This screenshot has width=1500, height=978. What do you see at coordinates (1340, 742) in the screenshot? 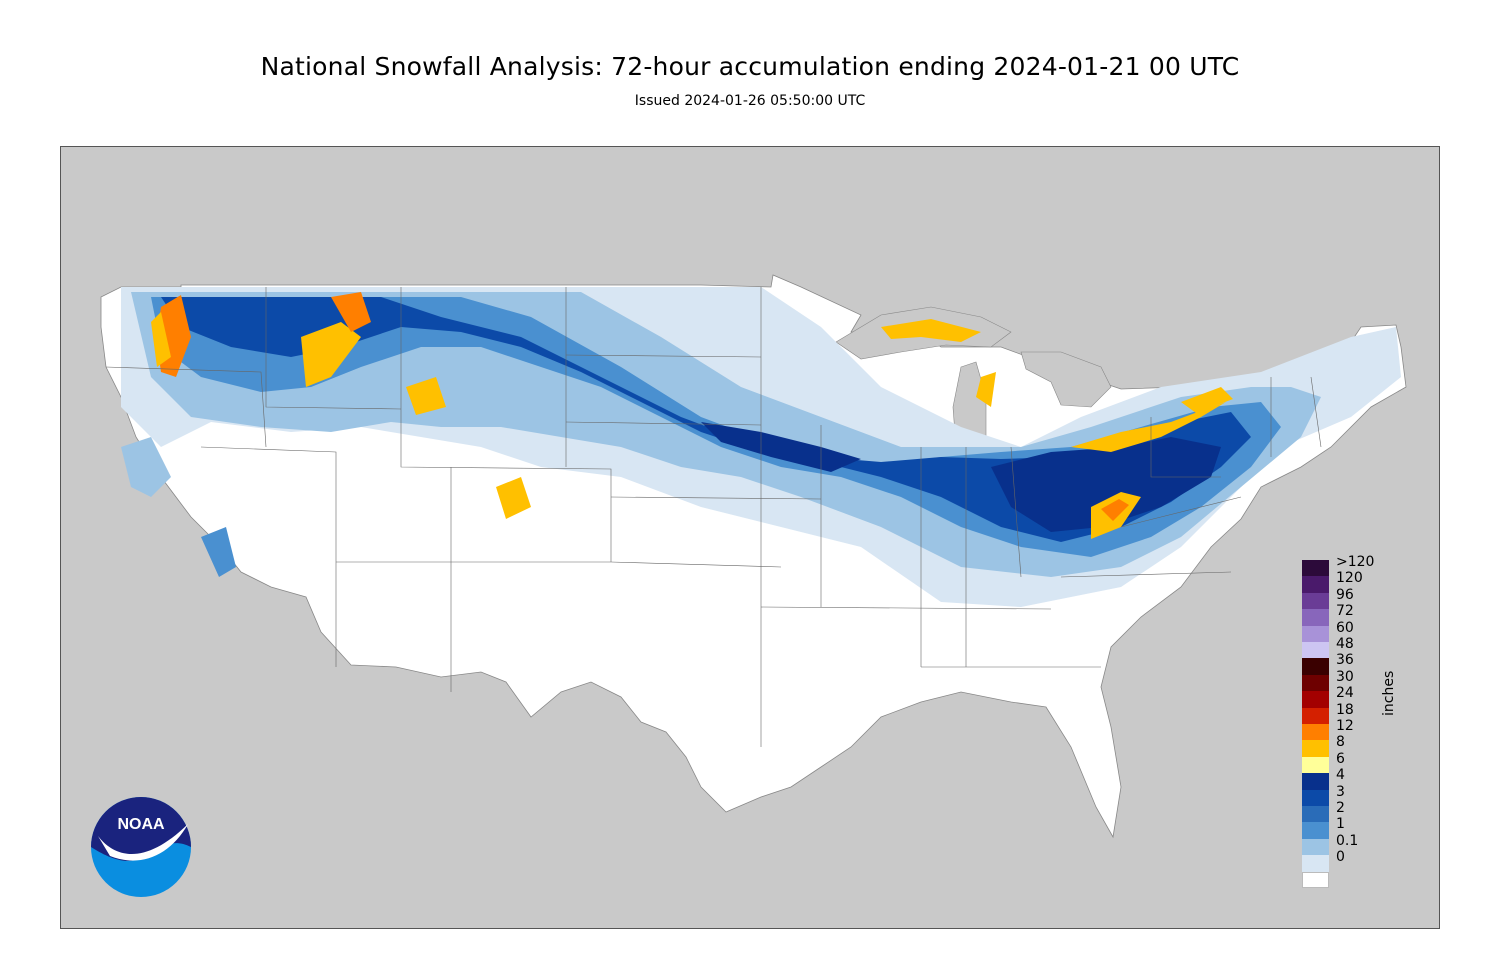
I see `legend-label: 8` at bounding box center [1340, 742].